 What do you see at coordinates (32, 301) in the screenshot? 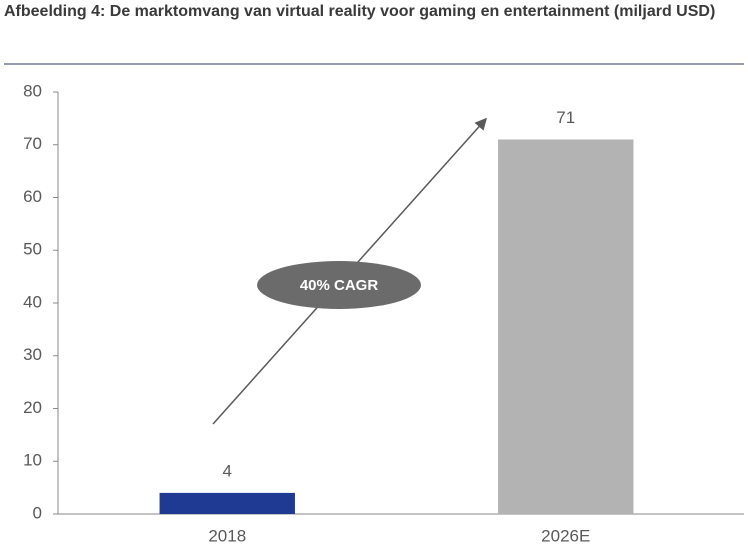
I see `y-tick-label: 40` at bounding box center [32, 301].